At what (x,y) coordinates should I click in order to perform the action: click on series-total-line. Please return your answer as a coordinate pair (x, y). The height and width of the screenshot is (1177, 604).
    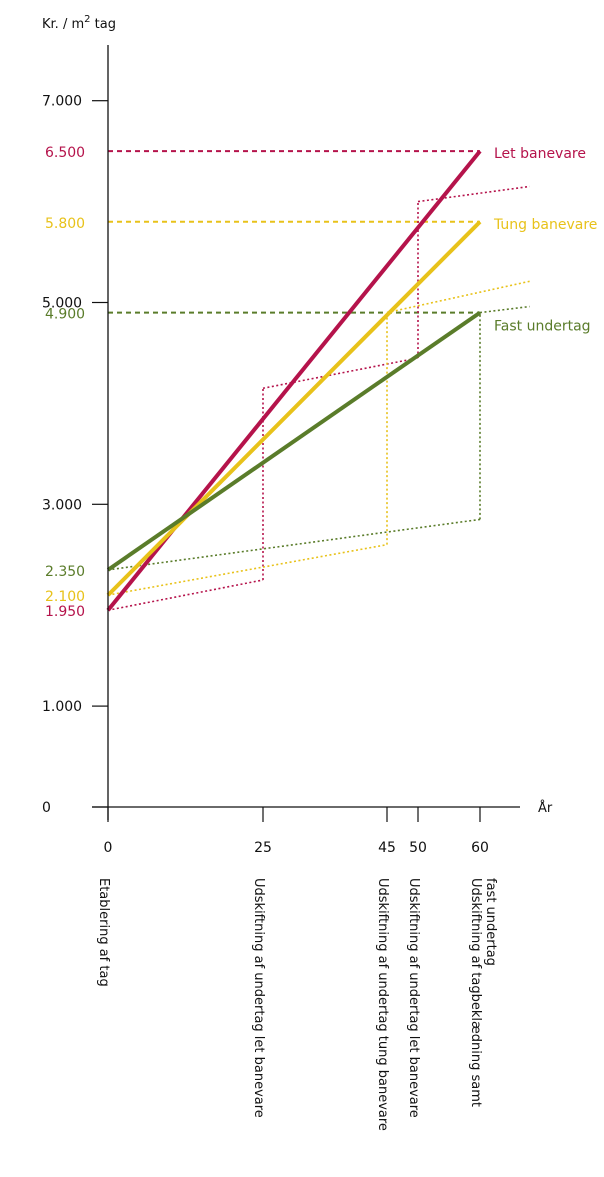
    Looking at the image, I should click on (294, 441).